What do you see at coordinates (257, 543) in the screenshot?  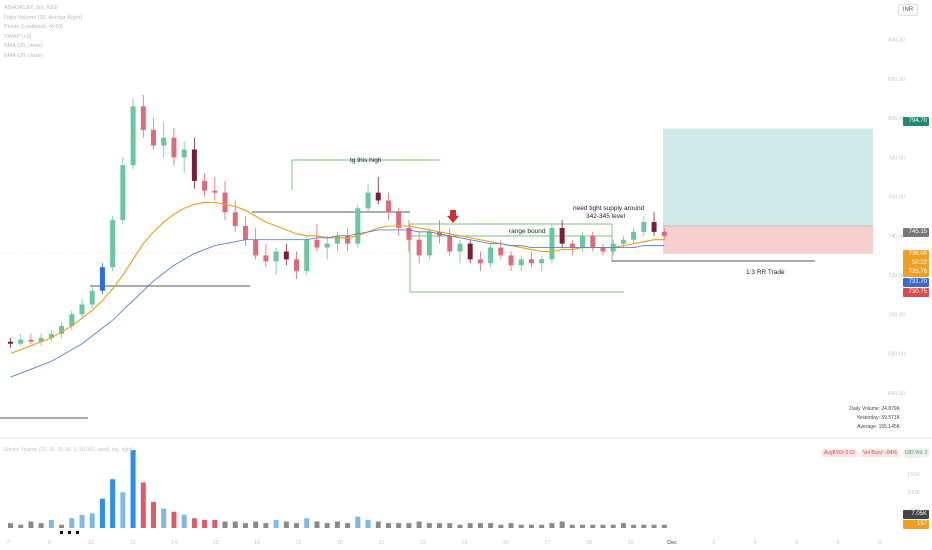 I see `time-tick: 16` at bounding box center [257, 543].